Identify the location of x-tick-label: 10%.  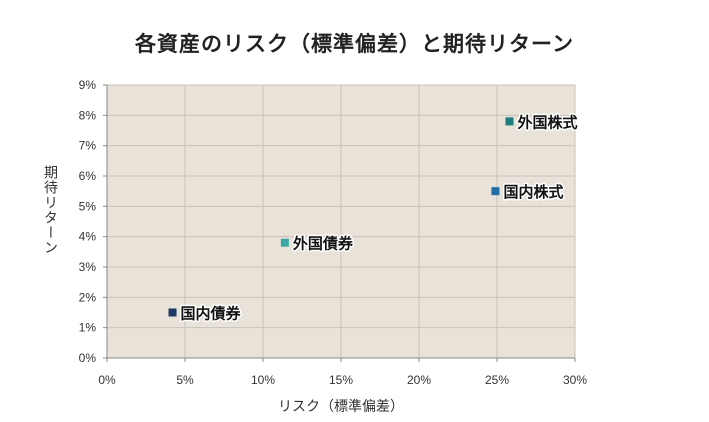
(263, 380).